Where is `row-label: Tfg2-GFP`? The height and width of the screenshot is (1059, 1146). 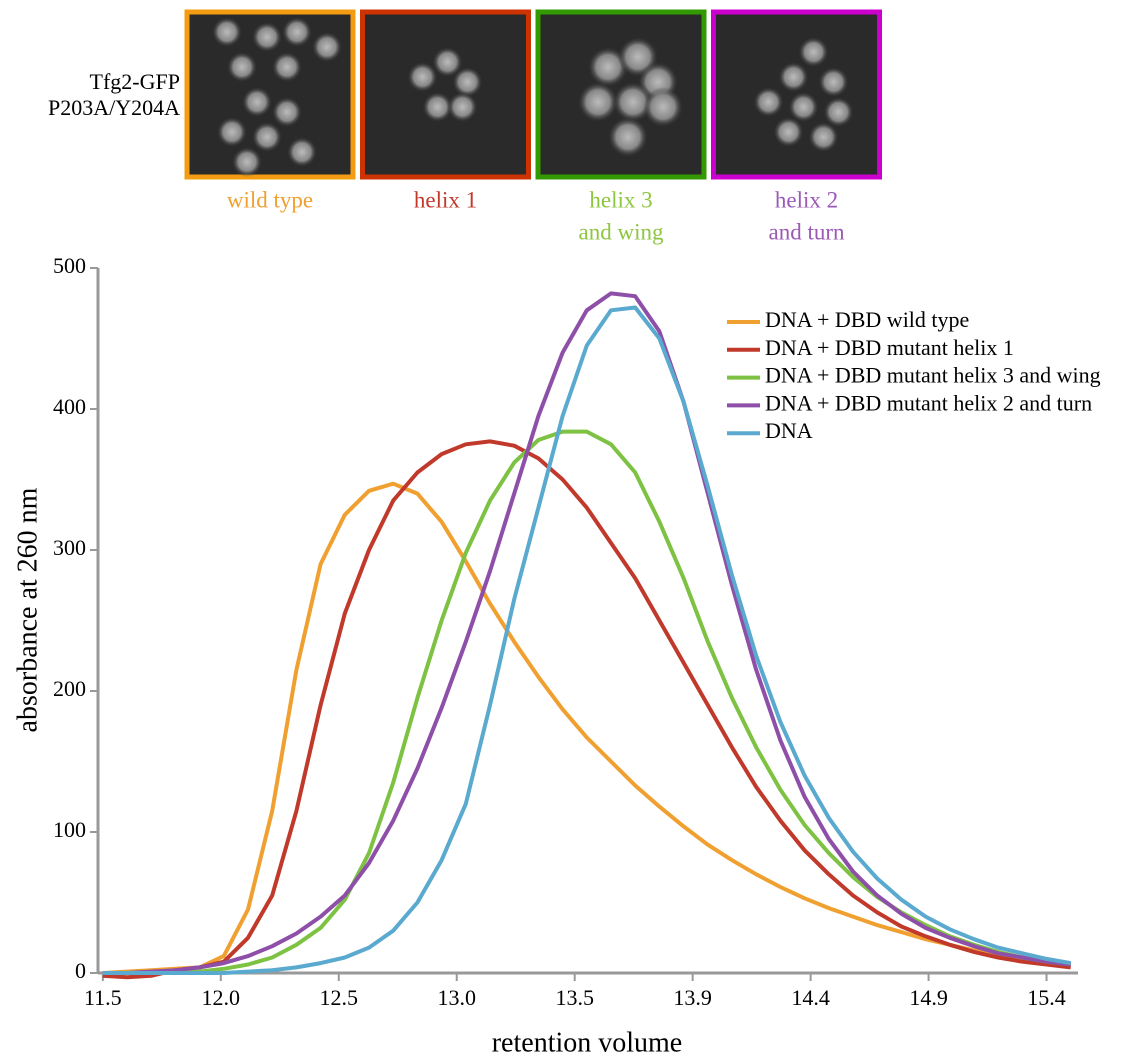
row-label: Tfg2-GFP is located at coordinates (135, 81).